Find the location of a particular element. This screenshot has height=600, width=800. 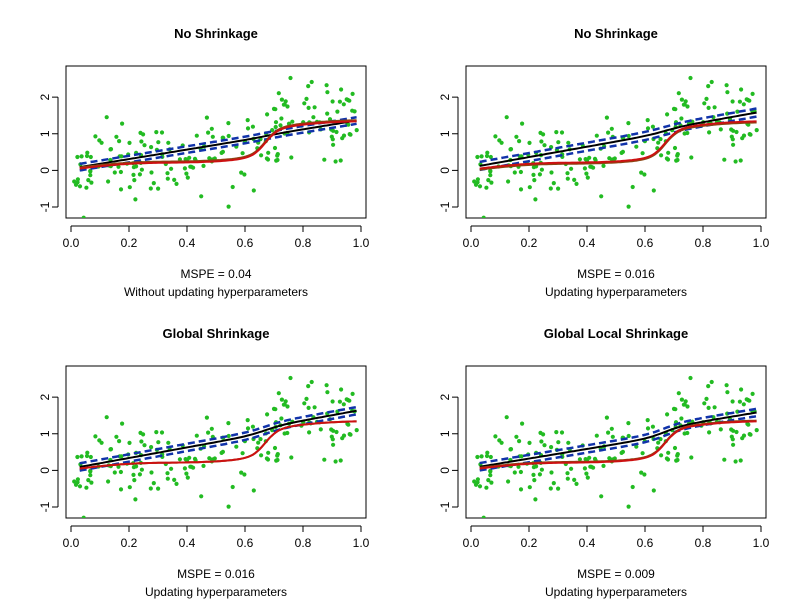

plot-title: No Shrinkage is located at coordinates (616, 33).